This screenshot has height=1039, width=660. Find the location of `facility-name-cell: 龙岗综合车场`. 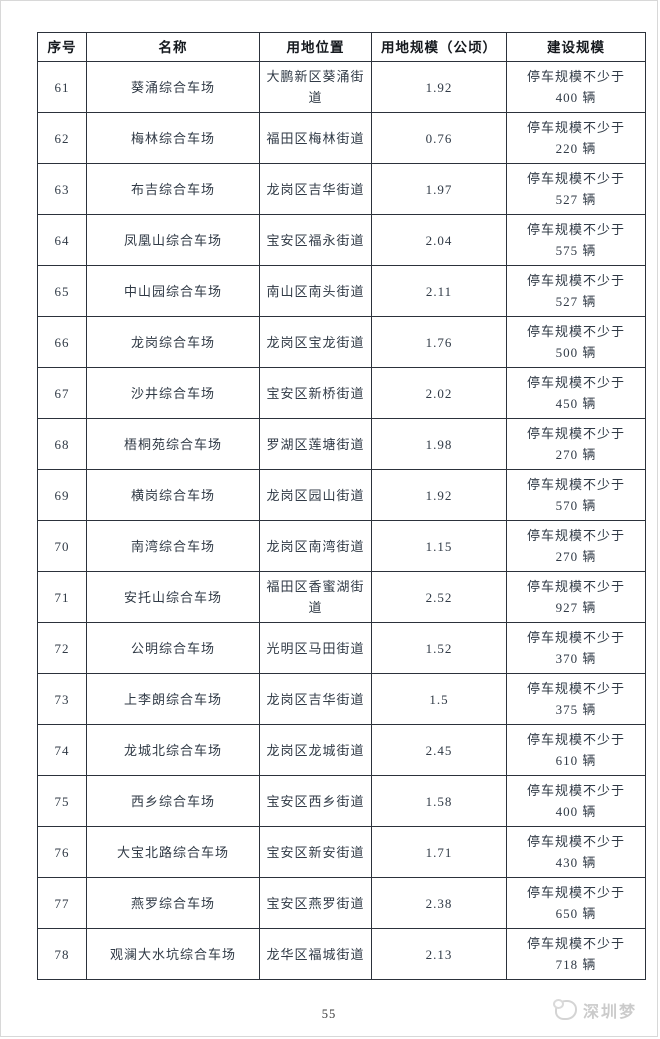

facility-name-cell: 龙岗综合车场 is located at coordinates (173, 342).